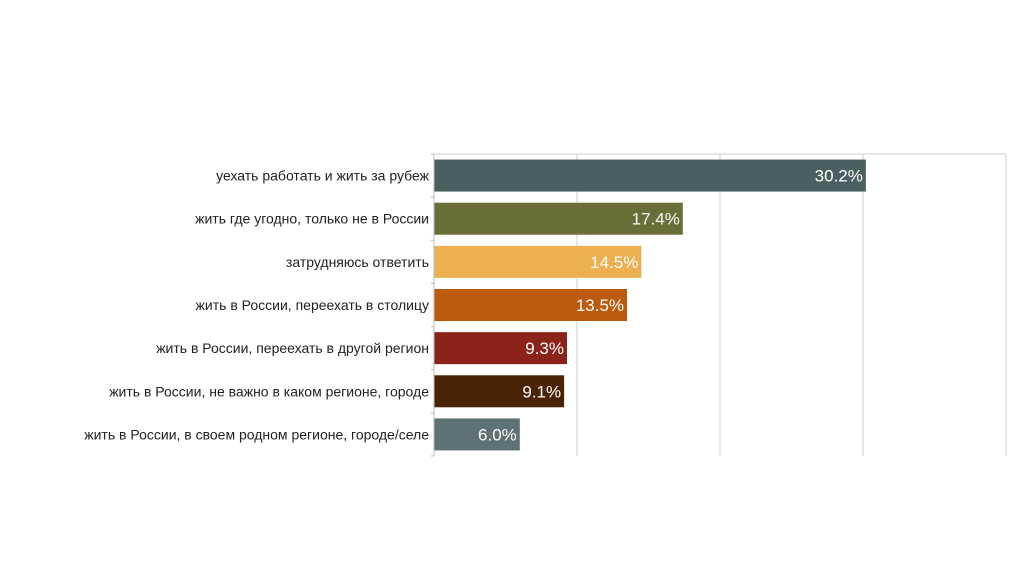 The image size is (1024, 576). What do you see at coordinates (839, 176) in the screenshot?
I see `data-label: 30.2%` at bounding box center [839, 176].